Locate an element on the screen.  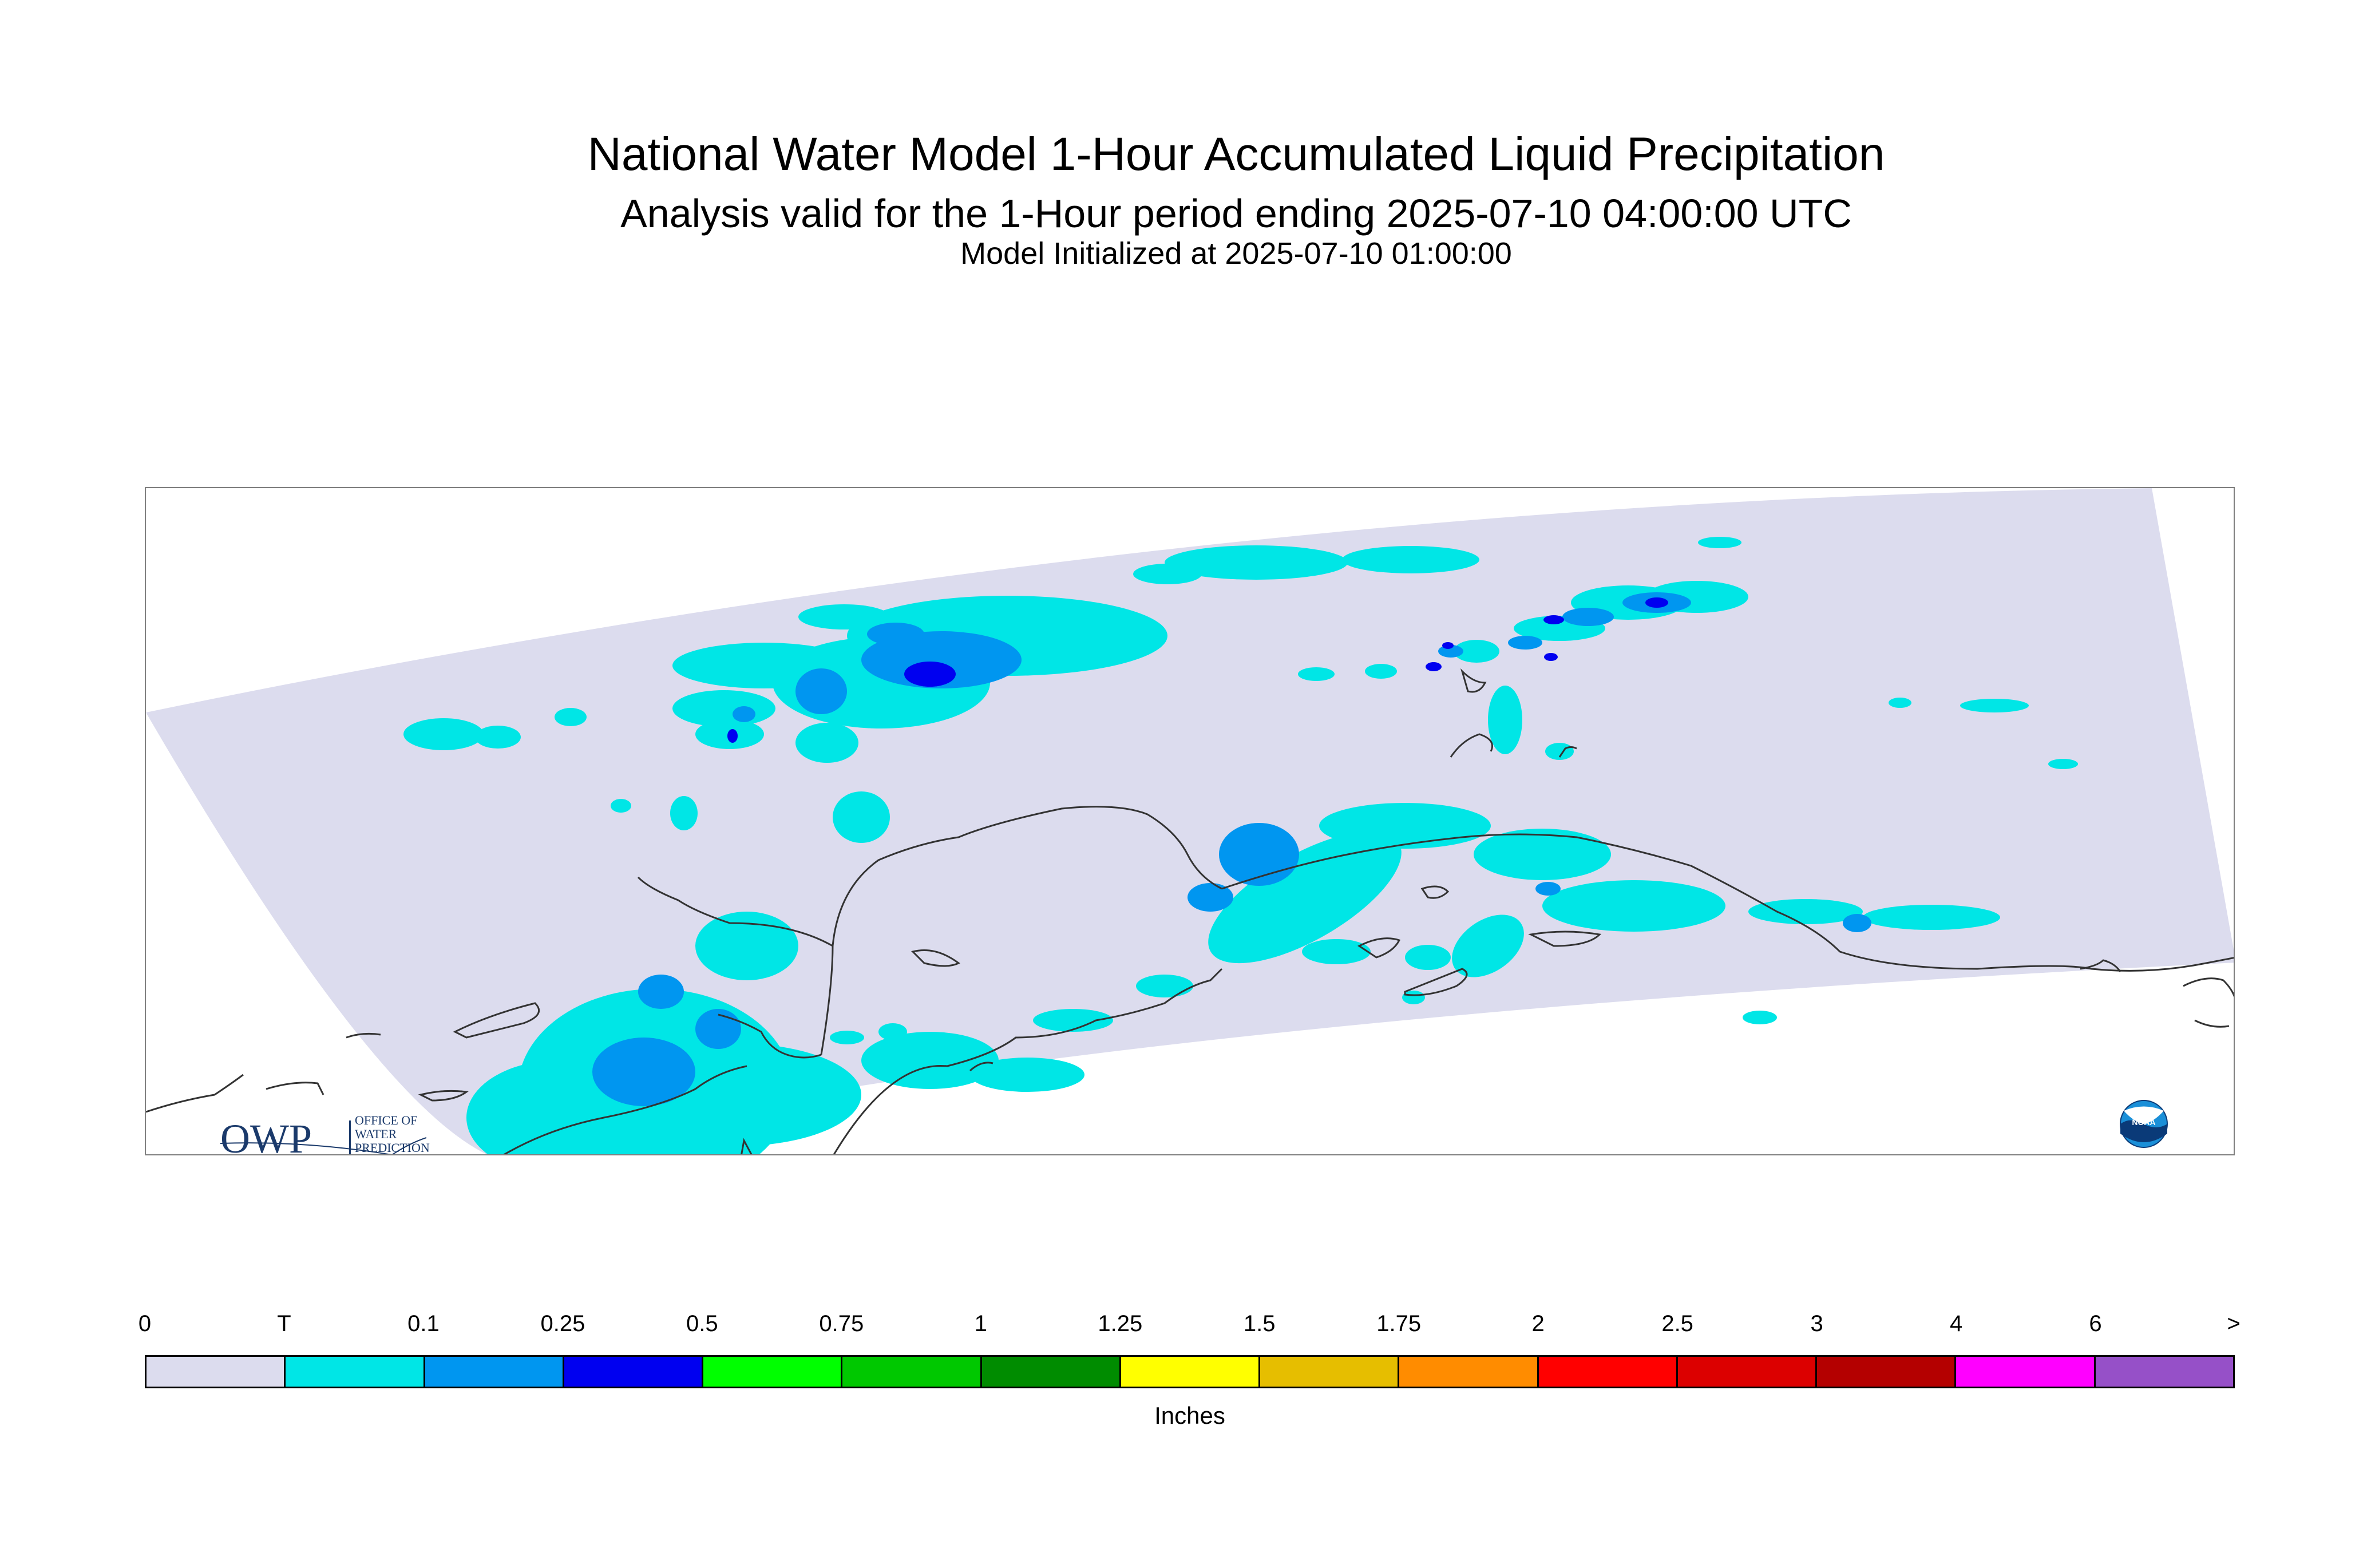
owp-logo-text-1: OFFICE OF is located at coordinates (386, 1120).